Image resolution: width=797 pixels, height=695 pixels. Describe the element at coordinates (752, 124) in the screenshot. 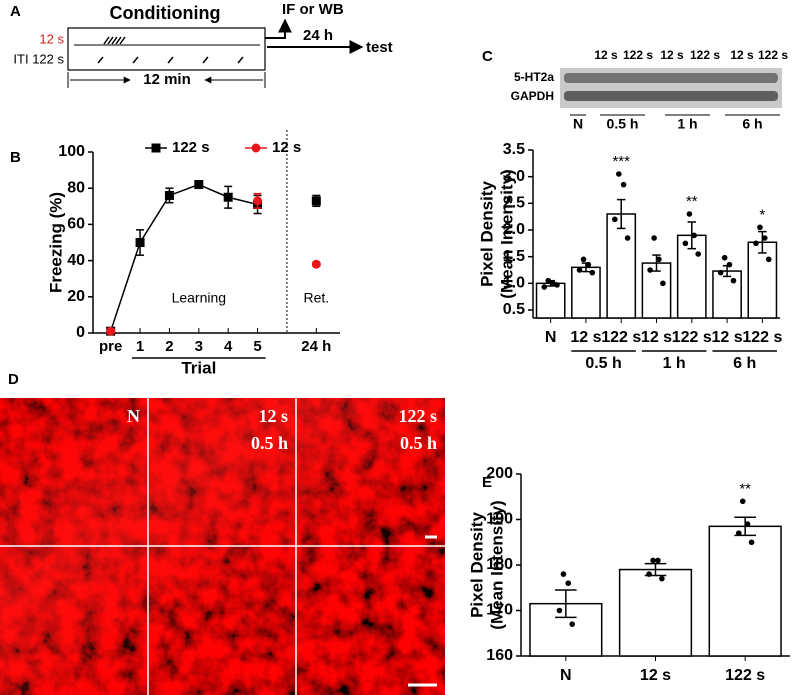

I see `blot-group-label: 6 h` at that location.